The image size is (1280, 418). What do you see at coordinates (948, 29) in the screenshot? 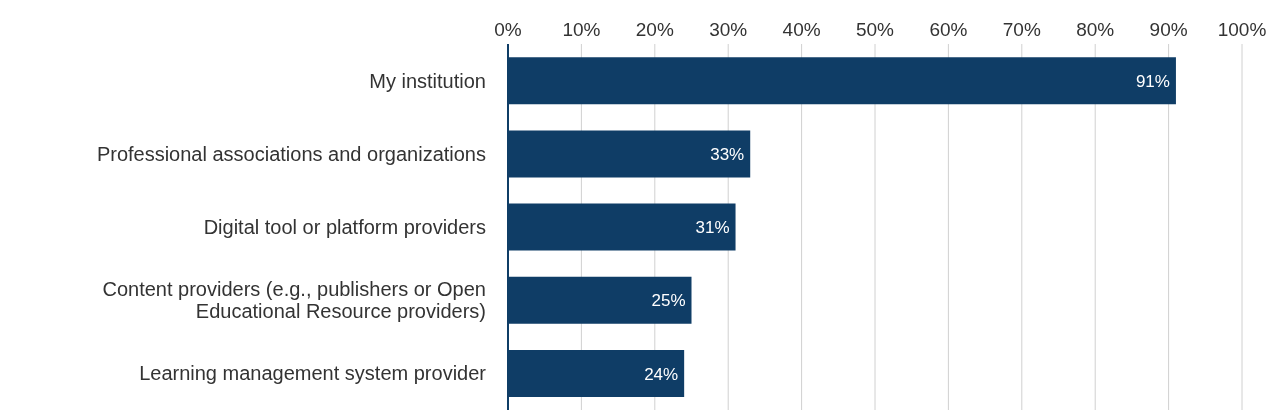
I see `x-tick-label: 60%` at bounding box center [948, 29].